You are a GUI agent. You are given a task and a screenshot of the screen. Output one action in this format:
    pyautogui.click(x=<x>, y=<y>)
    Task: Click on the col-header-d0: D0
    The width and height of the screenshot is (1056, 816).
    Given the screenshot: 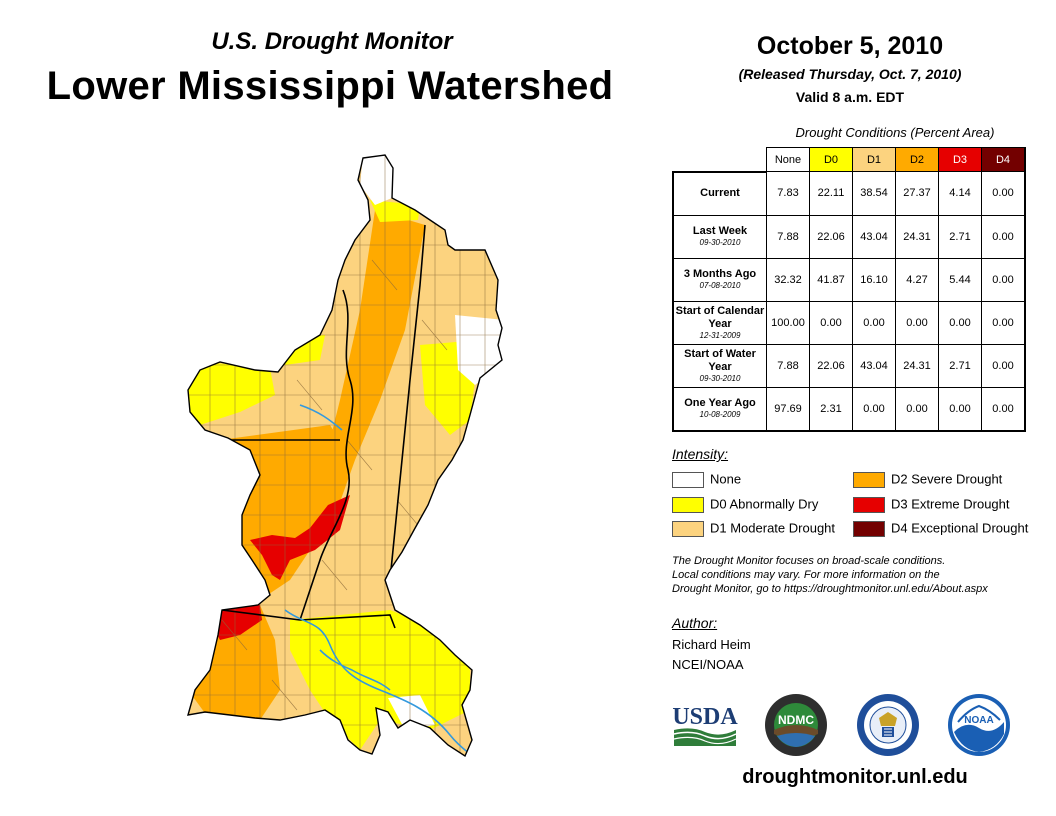 What is the action you would take?
    pyautogui.click(x=831, y=159)
    